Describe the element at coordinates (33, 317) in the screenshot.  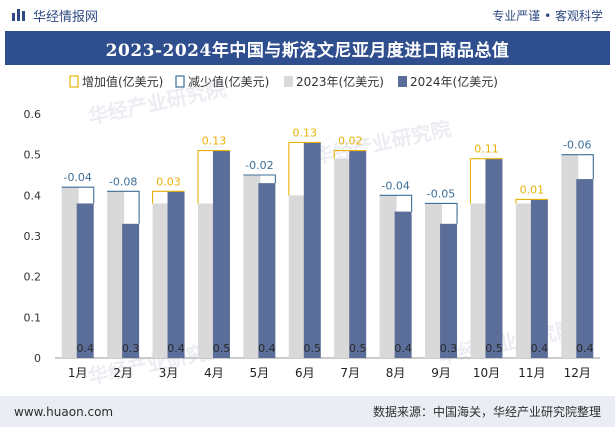
I see `y-tick-label: 0.1` at that location.